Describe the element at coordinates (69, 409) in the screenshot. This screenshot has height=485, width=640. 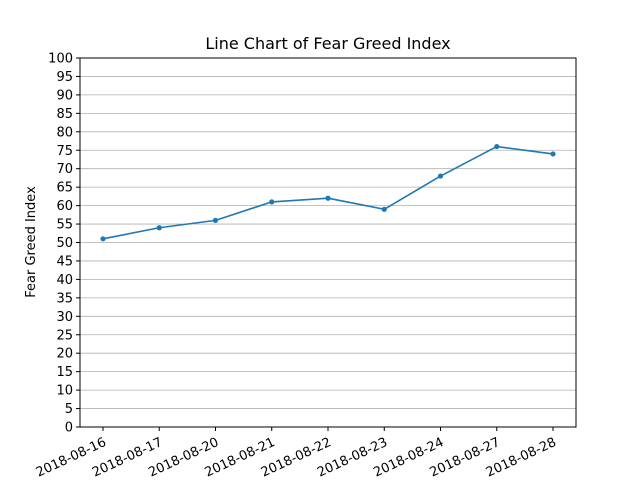
I see `y-tick-label: 5` at that location.